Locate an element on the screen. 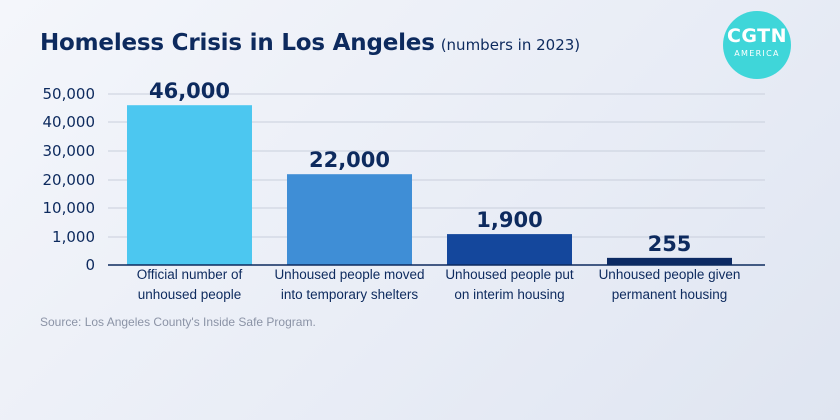 The image size is (840, 420). y-tick-label: 40,000 is located at coordinates (69, 122).